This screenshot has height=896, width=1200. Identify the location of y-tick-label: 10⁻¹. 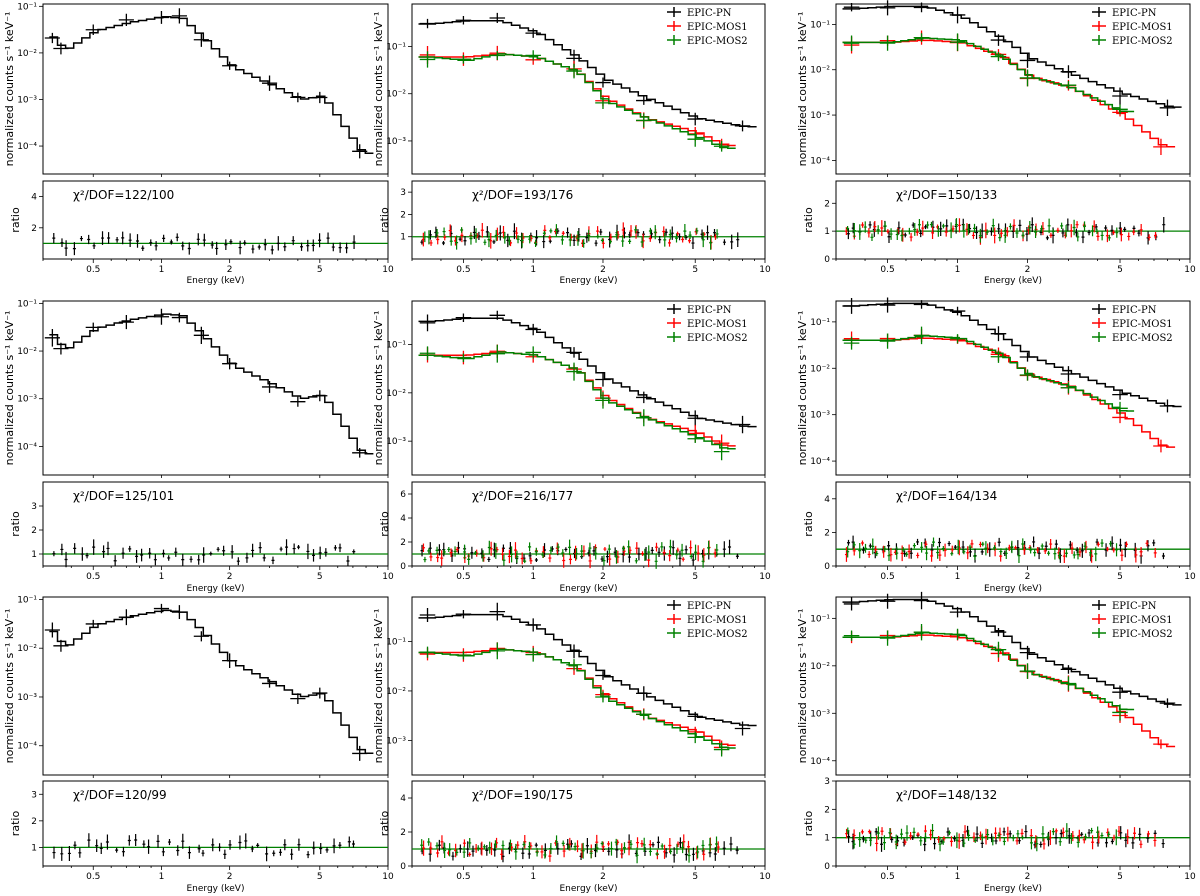
(396, 346).